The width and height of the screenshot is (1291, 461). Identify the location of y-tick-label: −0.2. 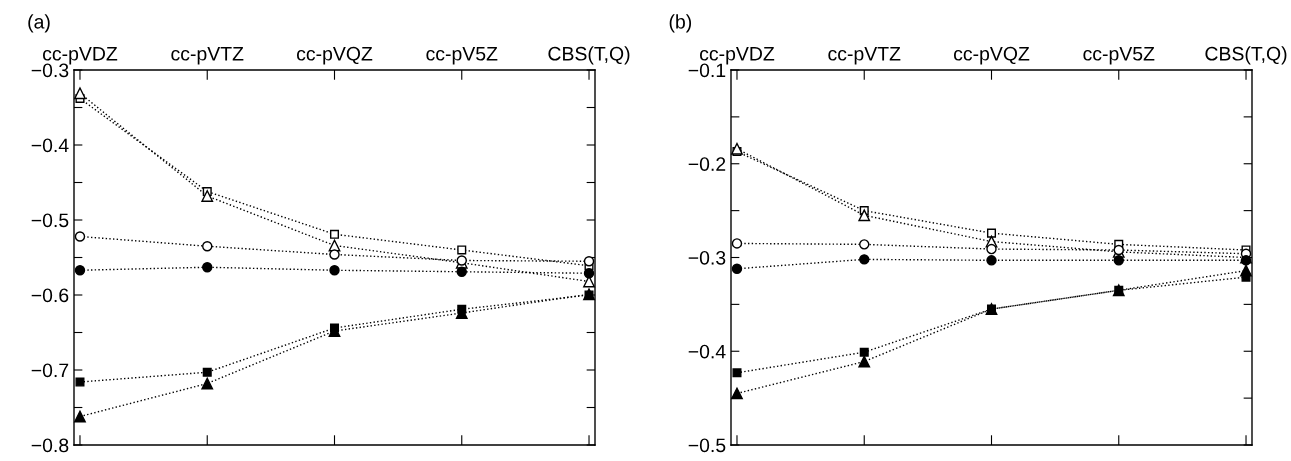
(707, 164).